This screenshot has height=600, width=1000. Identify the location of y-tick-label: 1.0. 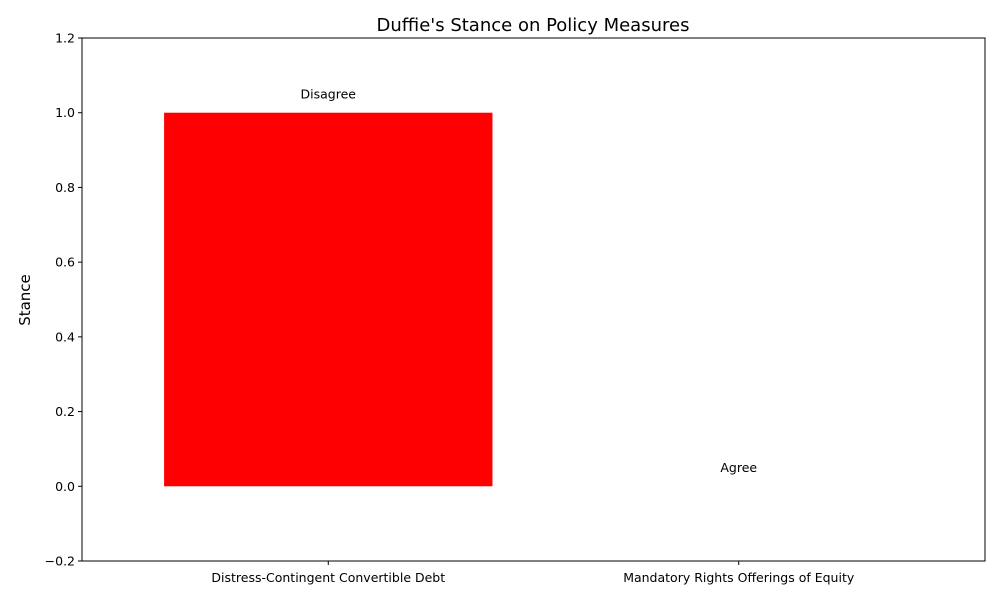
(65, 112).